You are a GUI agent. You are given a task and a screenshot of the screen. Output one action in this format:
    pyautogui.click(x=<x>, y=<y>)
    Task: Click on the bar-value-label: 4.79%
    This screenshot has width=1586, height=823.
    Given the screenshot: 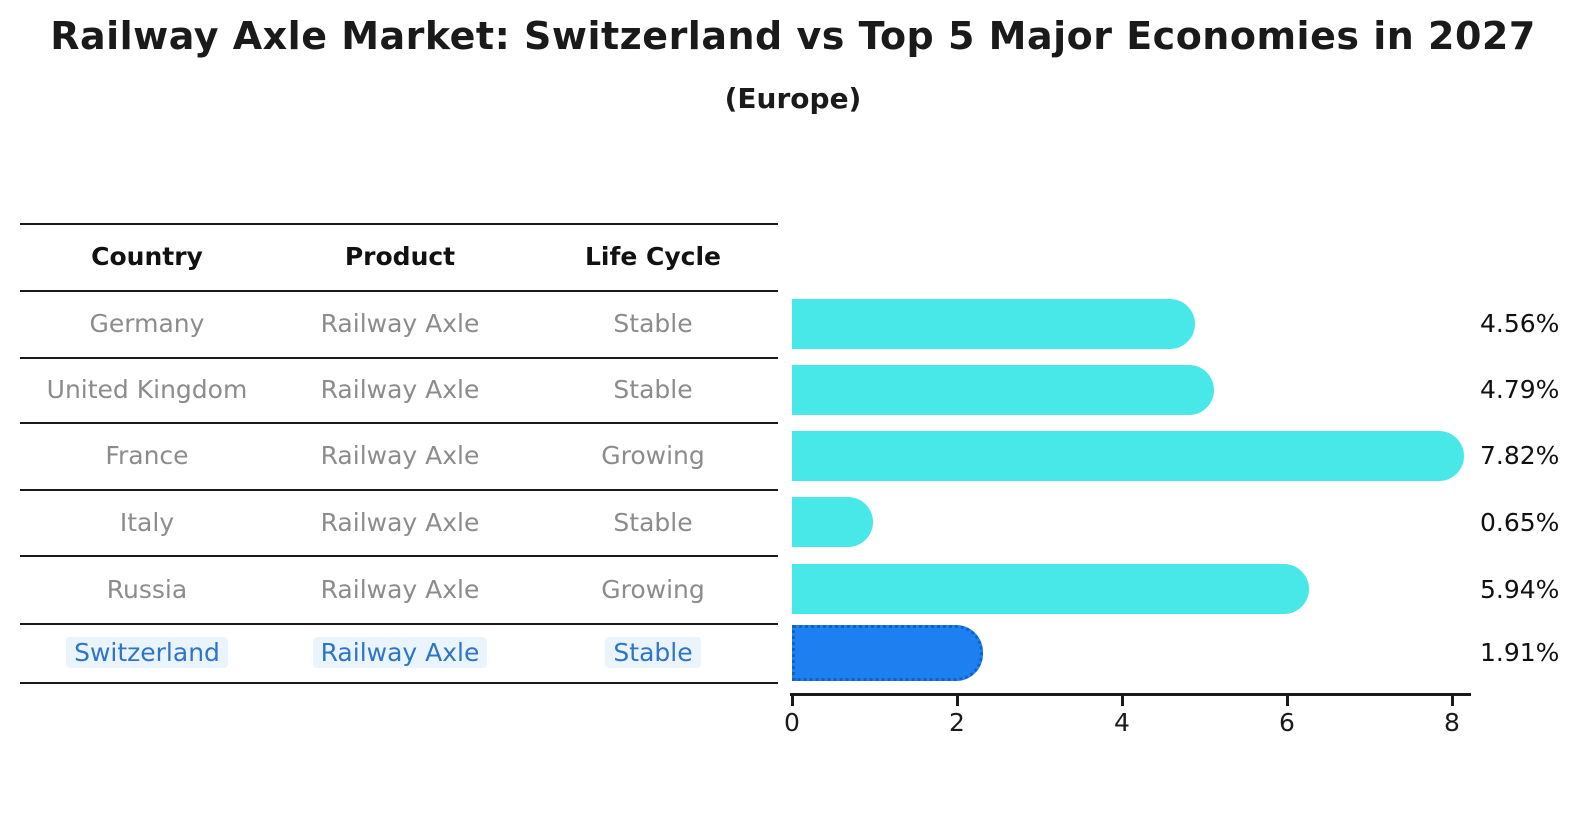 What is the action you would take?
    pyautogui.click(x=1520, y=389)
    